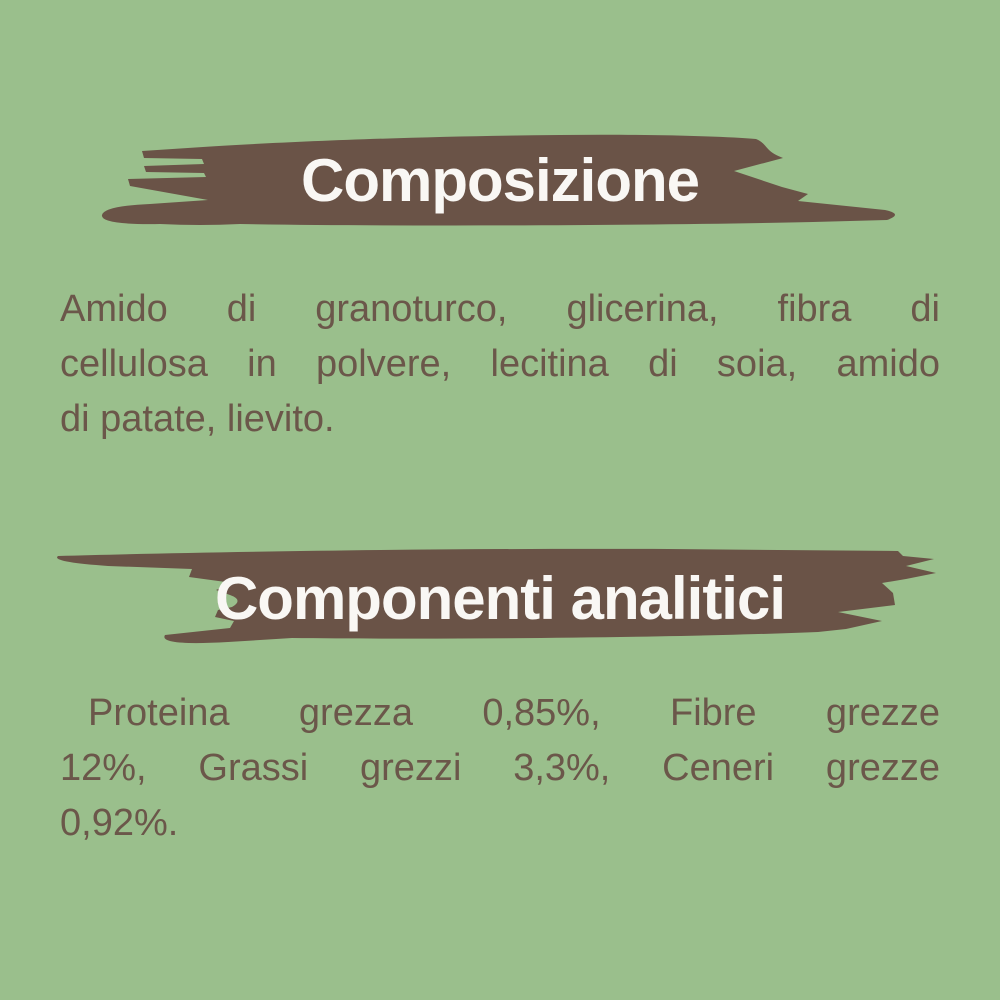  I want to click on composition-title: Composizione, so click(500, 180).